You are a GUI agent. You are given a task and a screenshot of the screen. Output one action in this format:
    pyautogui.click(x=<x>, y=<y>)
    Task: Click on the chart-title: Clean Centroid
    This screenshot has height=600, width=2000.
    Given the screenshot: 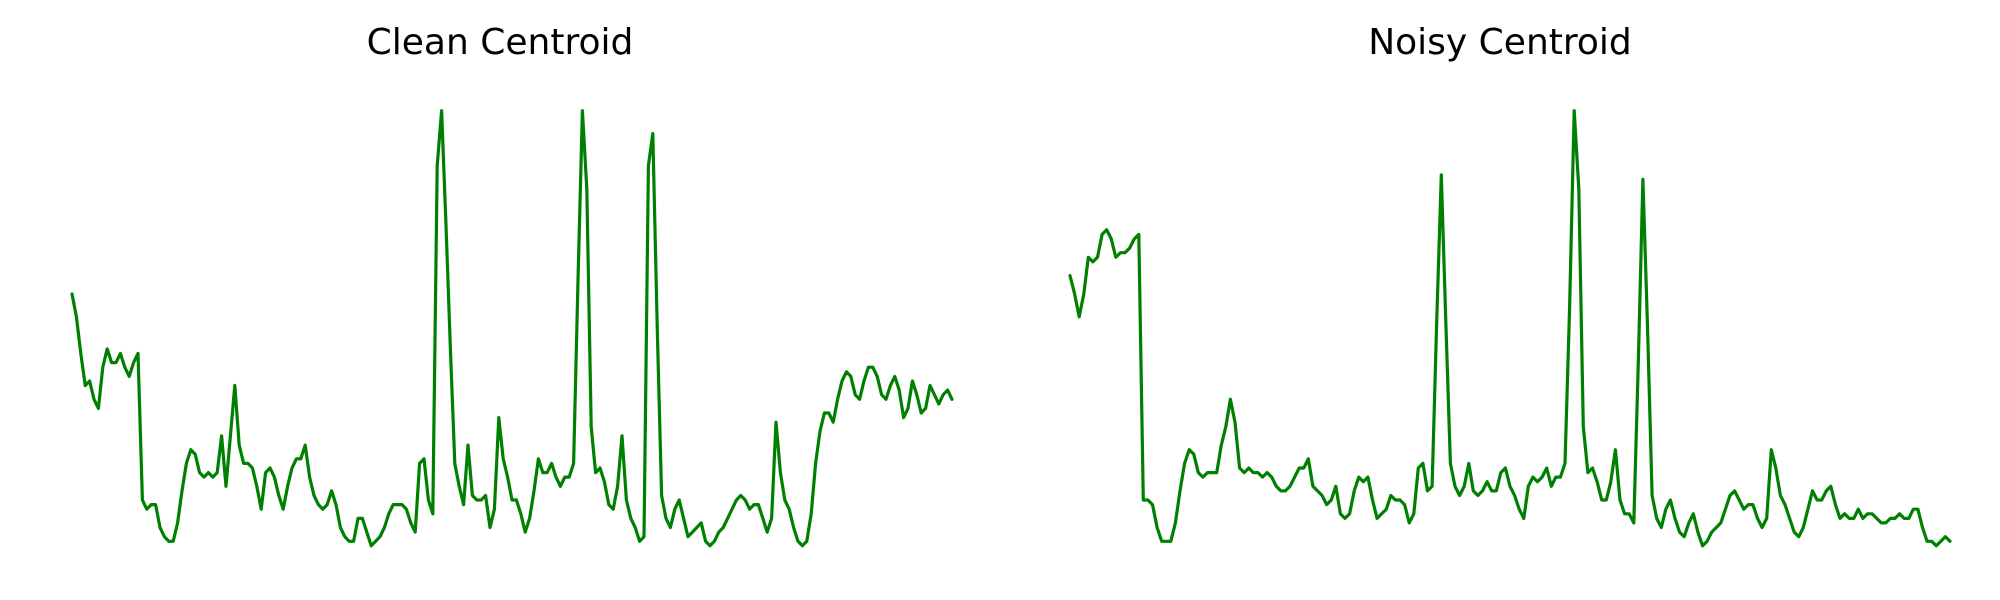 What is the action you would take?
    pyautogui.click(x=500, y=42)
    